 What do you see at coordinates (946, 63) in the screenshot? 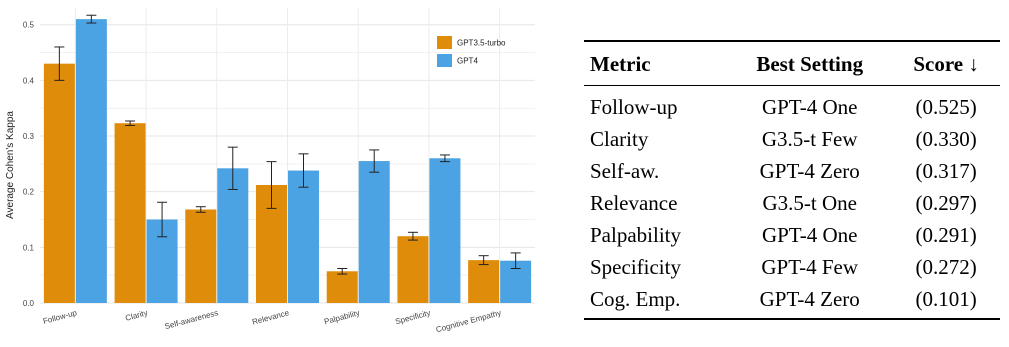
I see `header-score: Score ↓` at bounding box center [946, 63].